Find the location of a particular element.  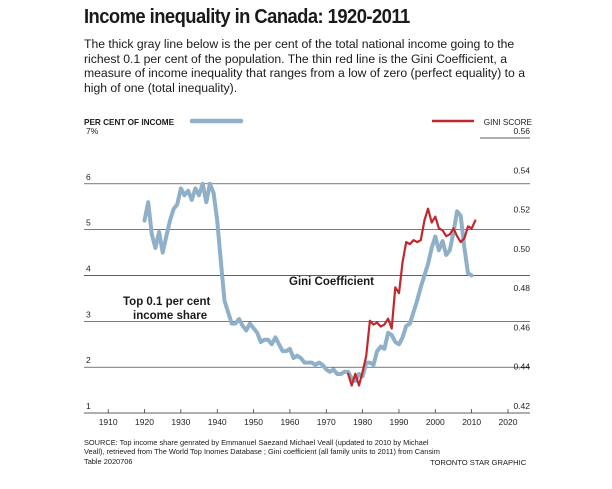

x-tick-label: 1990 is located at coordinates (398, 422).